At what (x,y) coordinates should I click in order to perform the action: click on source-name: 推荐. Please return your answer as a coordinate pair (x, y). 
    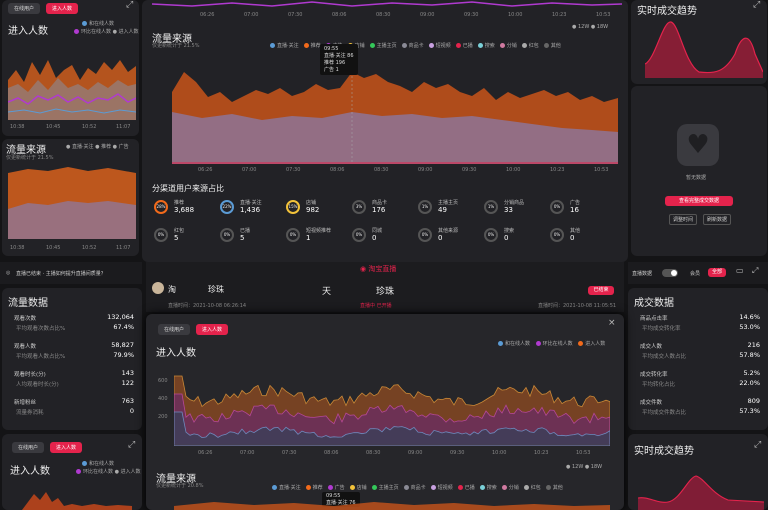
    Looking at the image, I should click on (179, 203).